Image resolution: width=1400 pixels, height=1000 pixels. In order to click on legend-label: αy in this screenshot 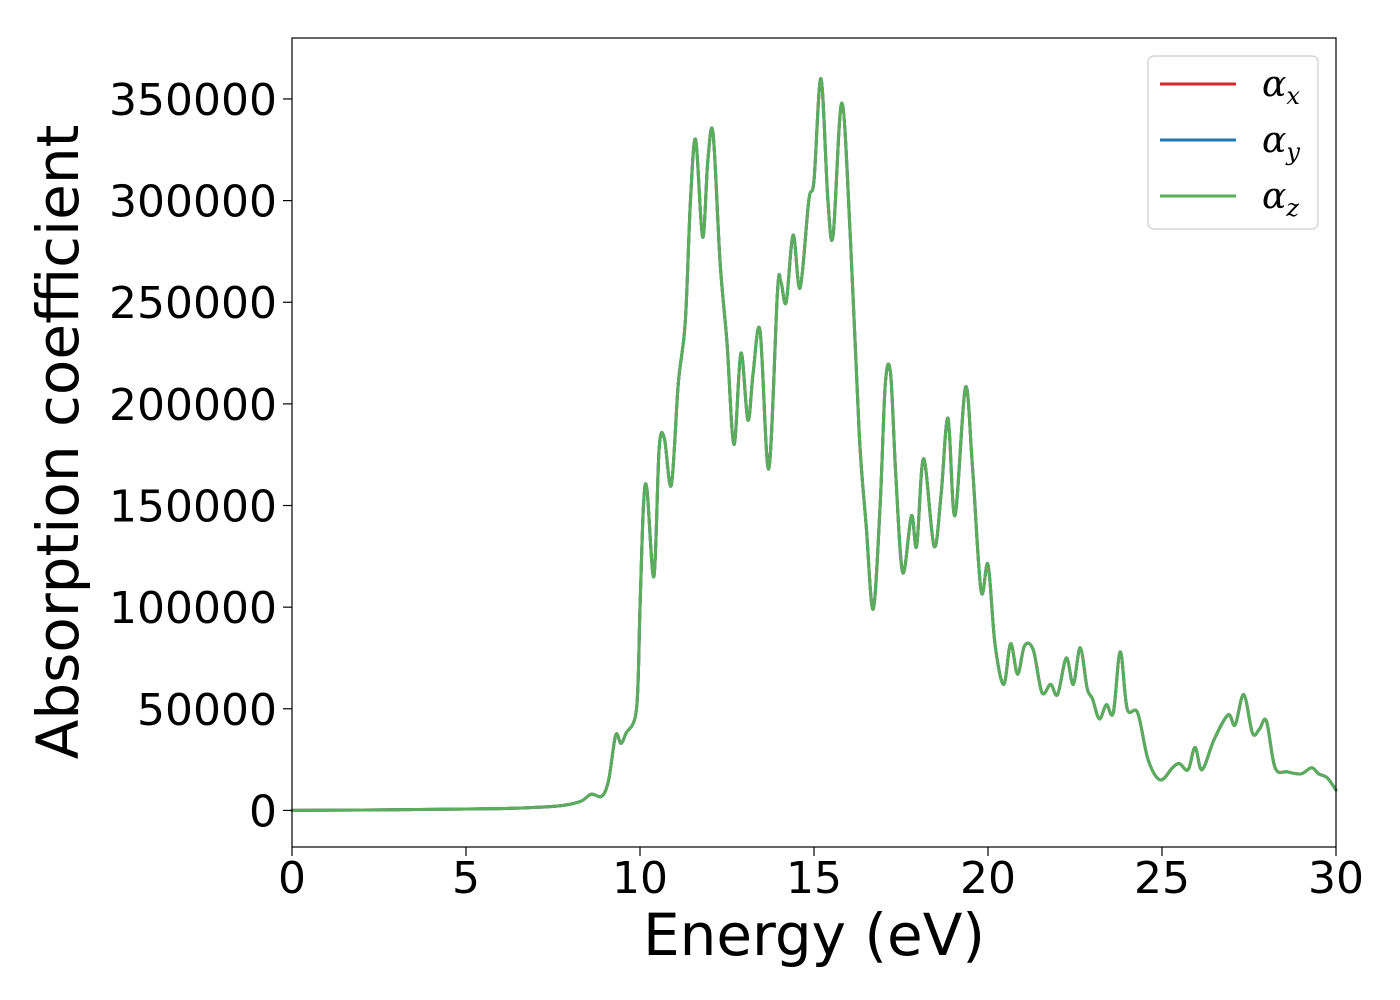, I will do `click(1281, 143)`.